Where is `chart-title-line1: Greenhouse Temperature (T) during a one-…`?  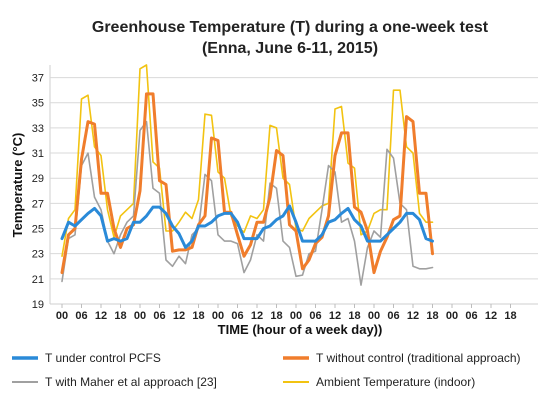 chart-title-line1: Greenhouse Temperature (T) during a one-… is located at coordinates (290, 27).